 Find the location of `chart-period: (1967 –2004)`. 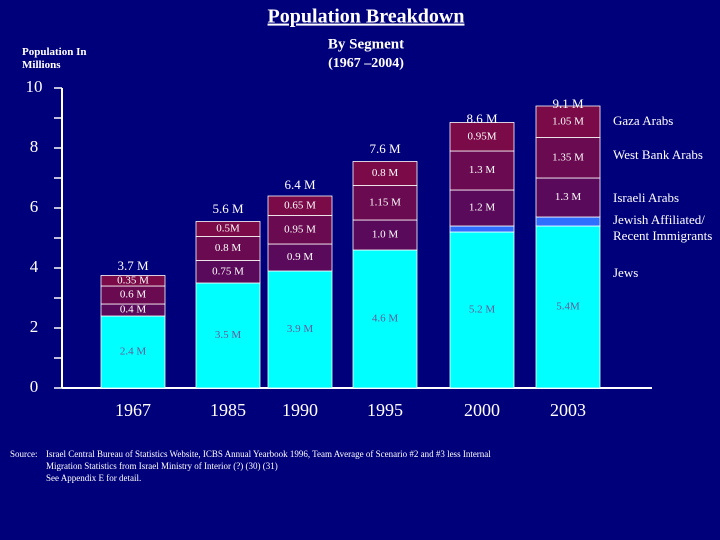

chart-period: (1967 –2004) is located at coordinates (366, 63).